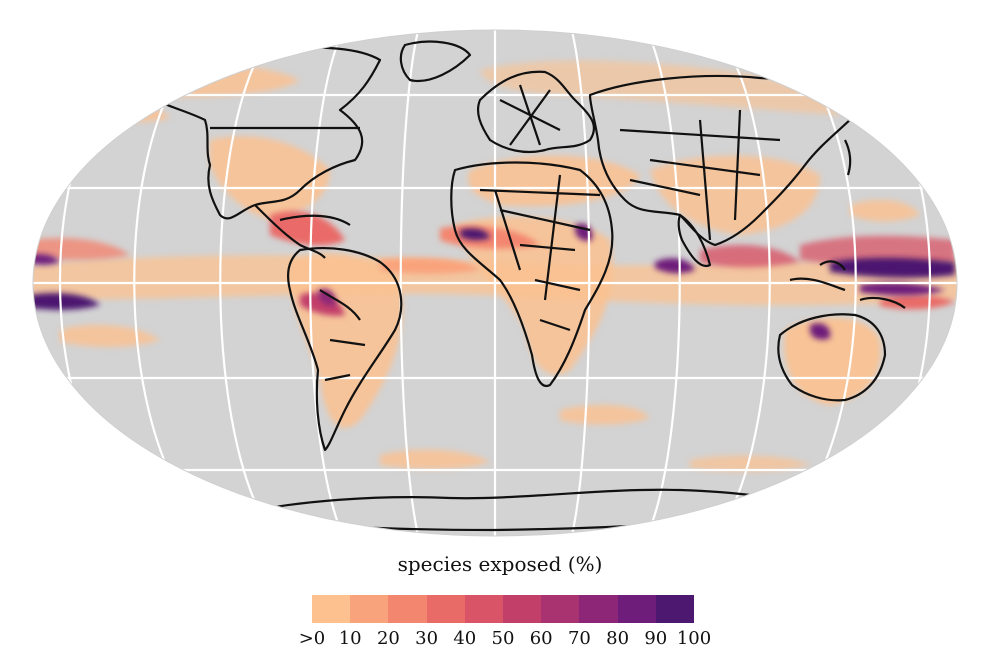  I want to click on legend-tick-label: 80, so click(618, 638).